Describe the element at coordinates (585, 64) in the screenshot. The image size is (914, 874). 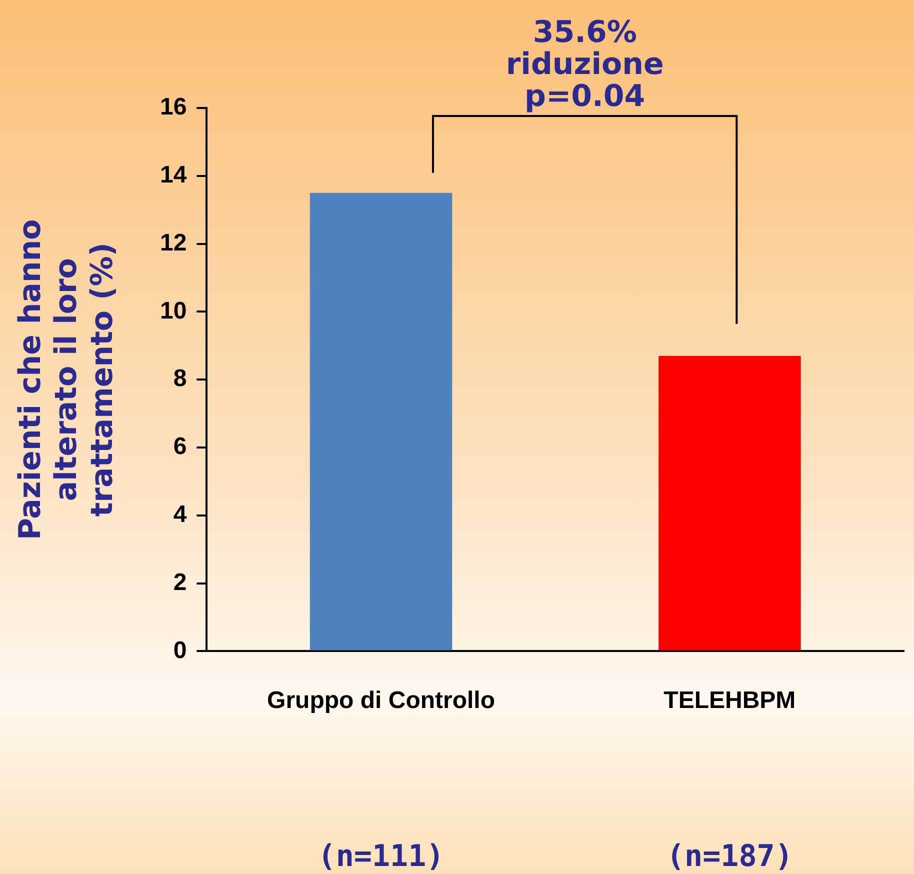
I see `annotation: 35.6% riduzione p=0.04` at that location.